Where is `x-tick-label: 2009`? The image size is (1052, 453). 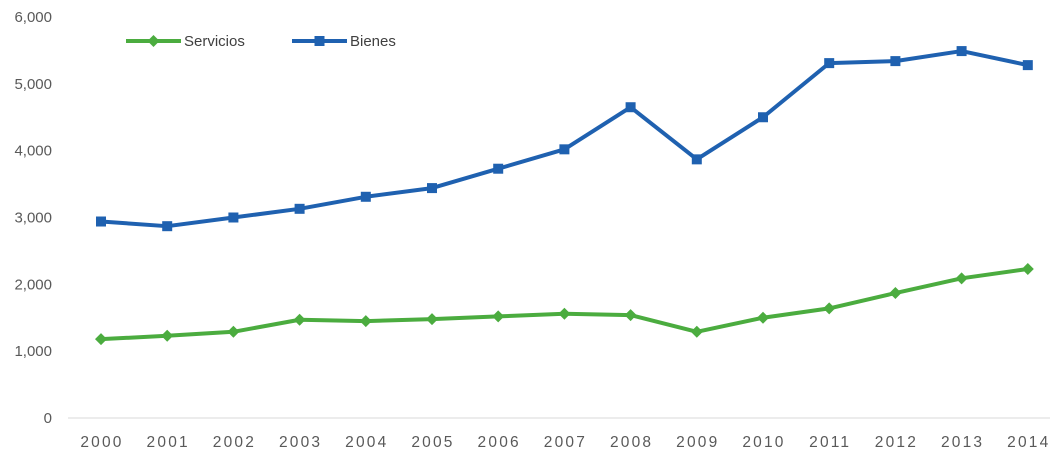 x-tick-label: 2009 is located at coordinates (697, 442).